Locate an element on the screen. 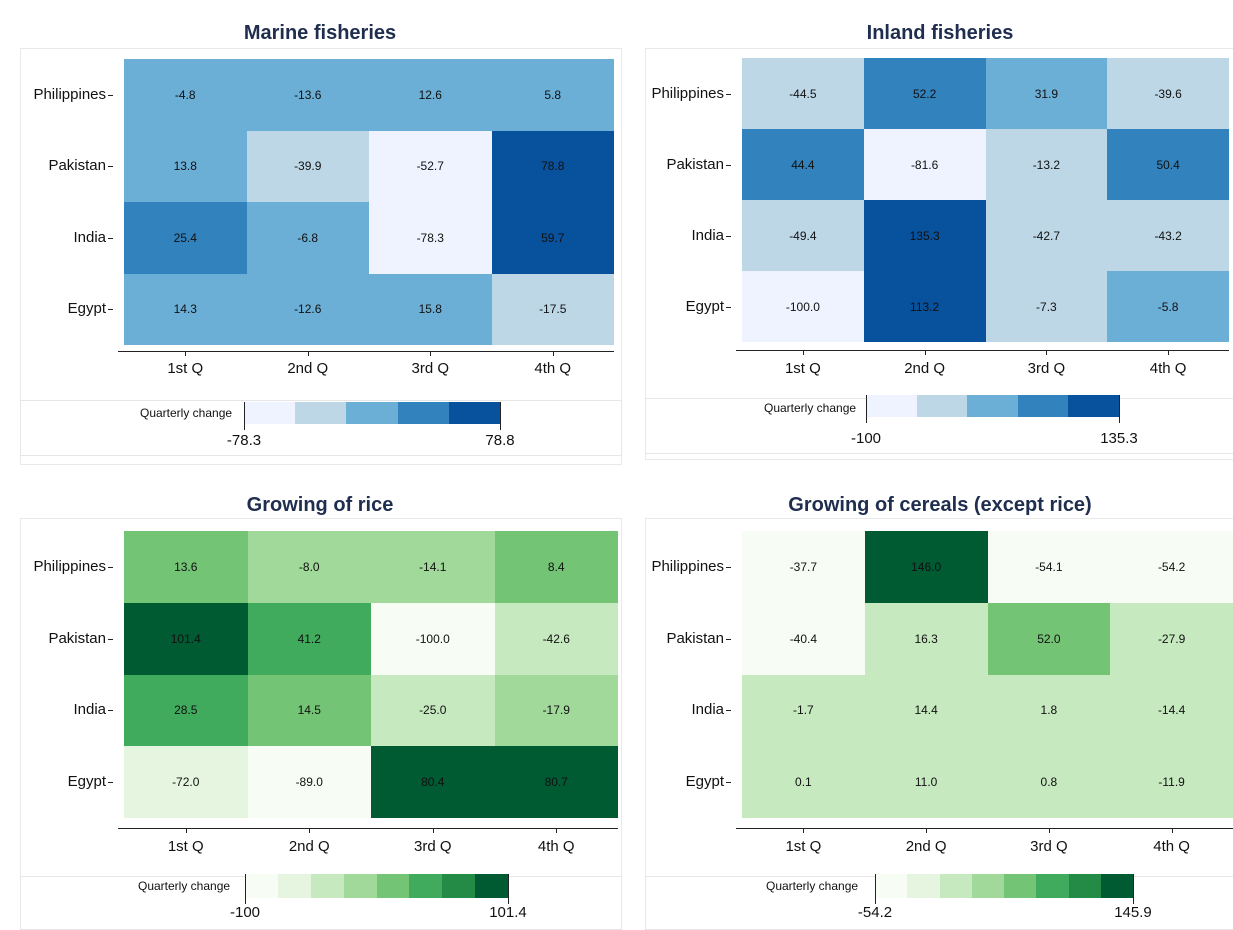 This screenshot has width=1233, height=930. heatmap-cell: 13.6 is located at coordinates (186, 567).